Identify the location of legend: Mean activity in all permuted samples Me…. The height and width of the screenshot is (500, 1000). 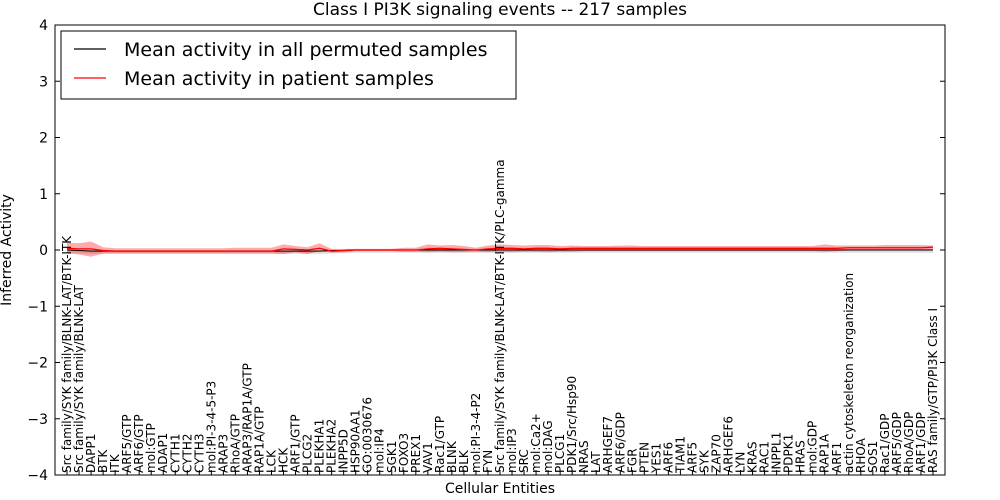
(288, 65).